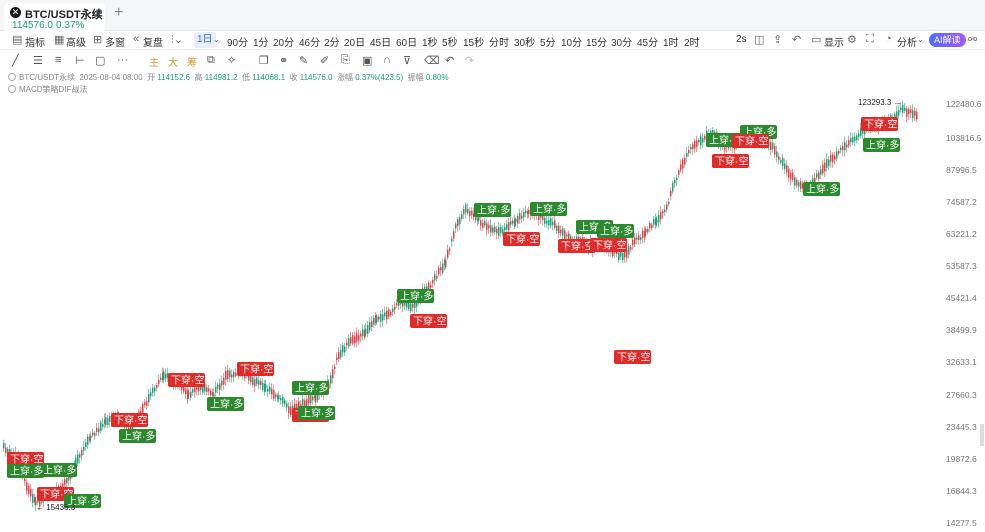 The height and width of the screenshot is (532, 985). I want to click on interval-15min: 15分, so click(597, 43).